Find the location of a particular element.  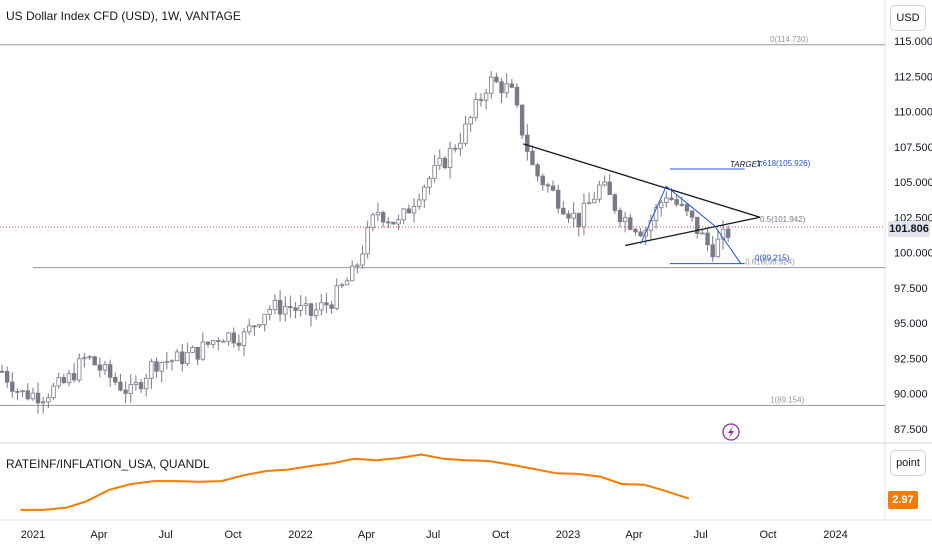

price-tick-label: 97.500 is located at coordinates (911, 289).